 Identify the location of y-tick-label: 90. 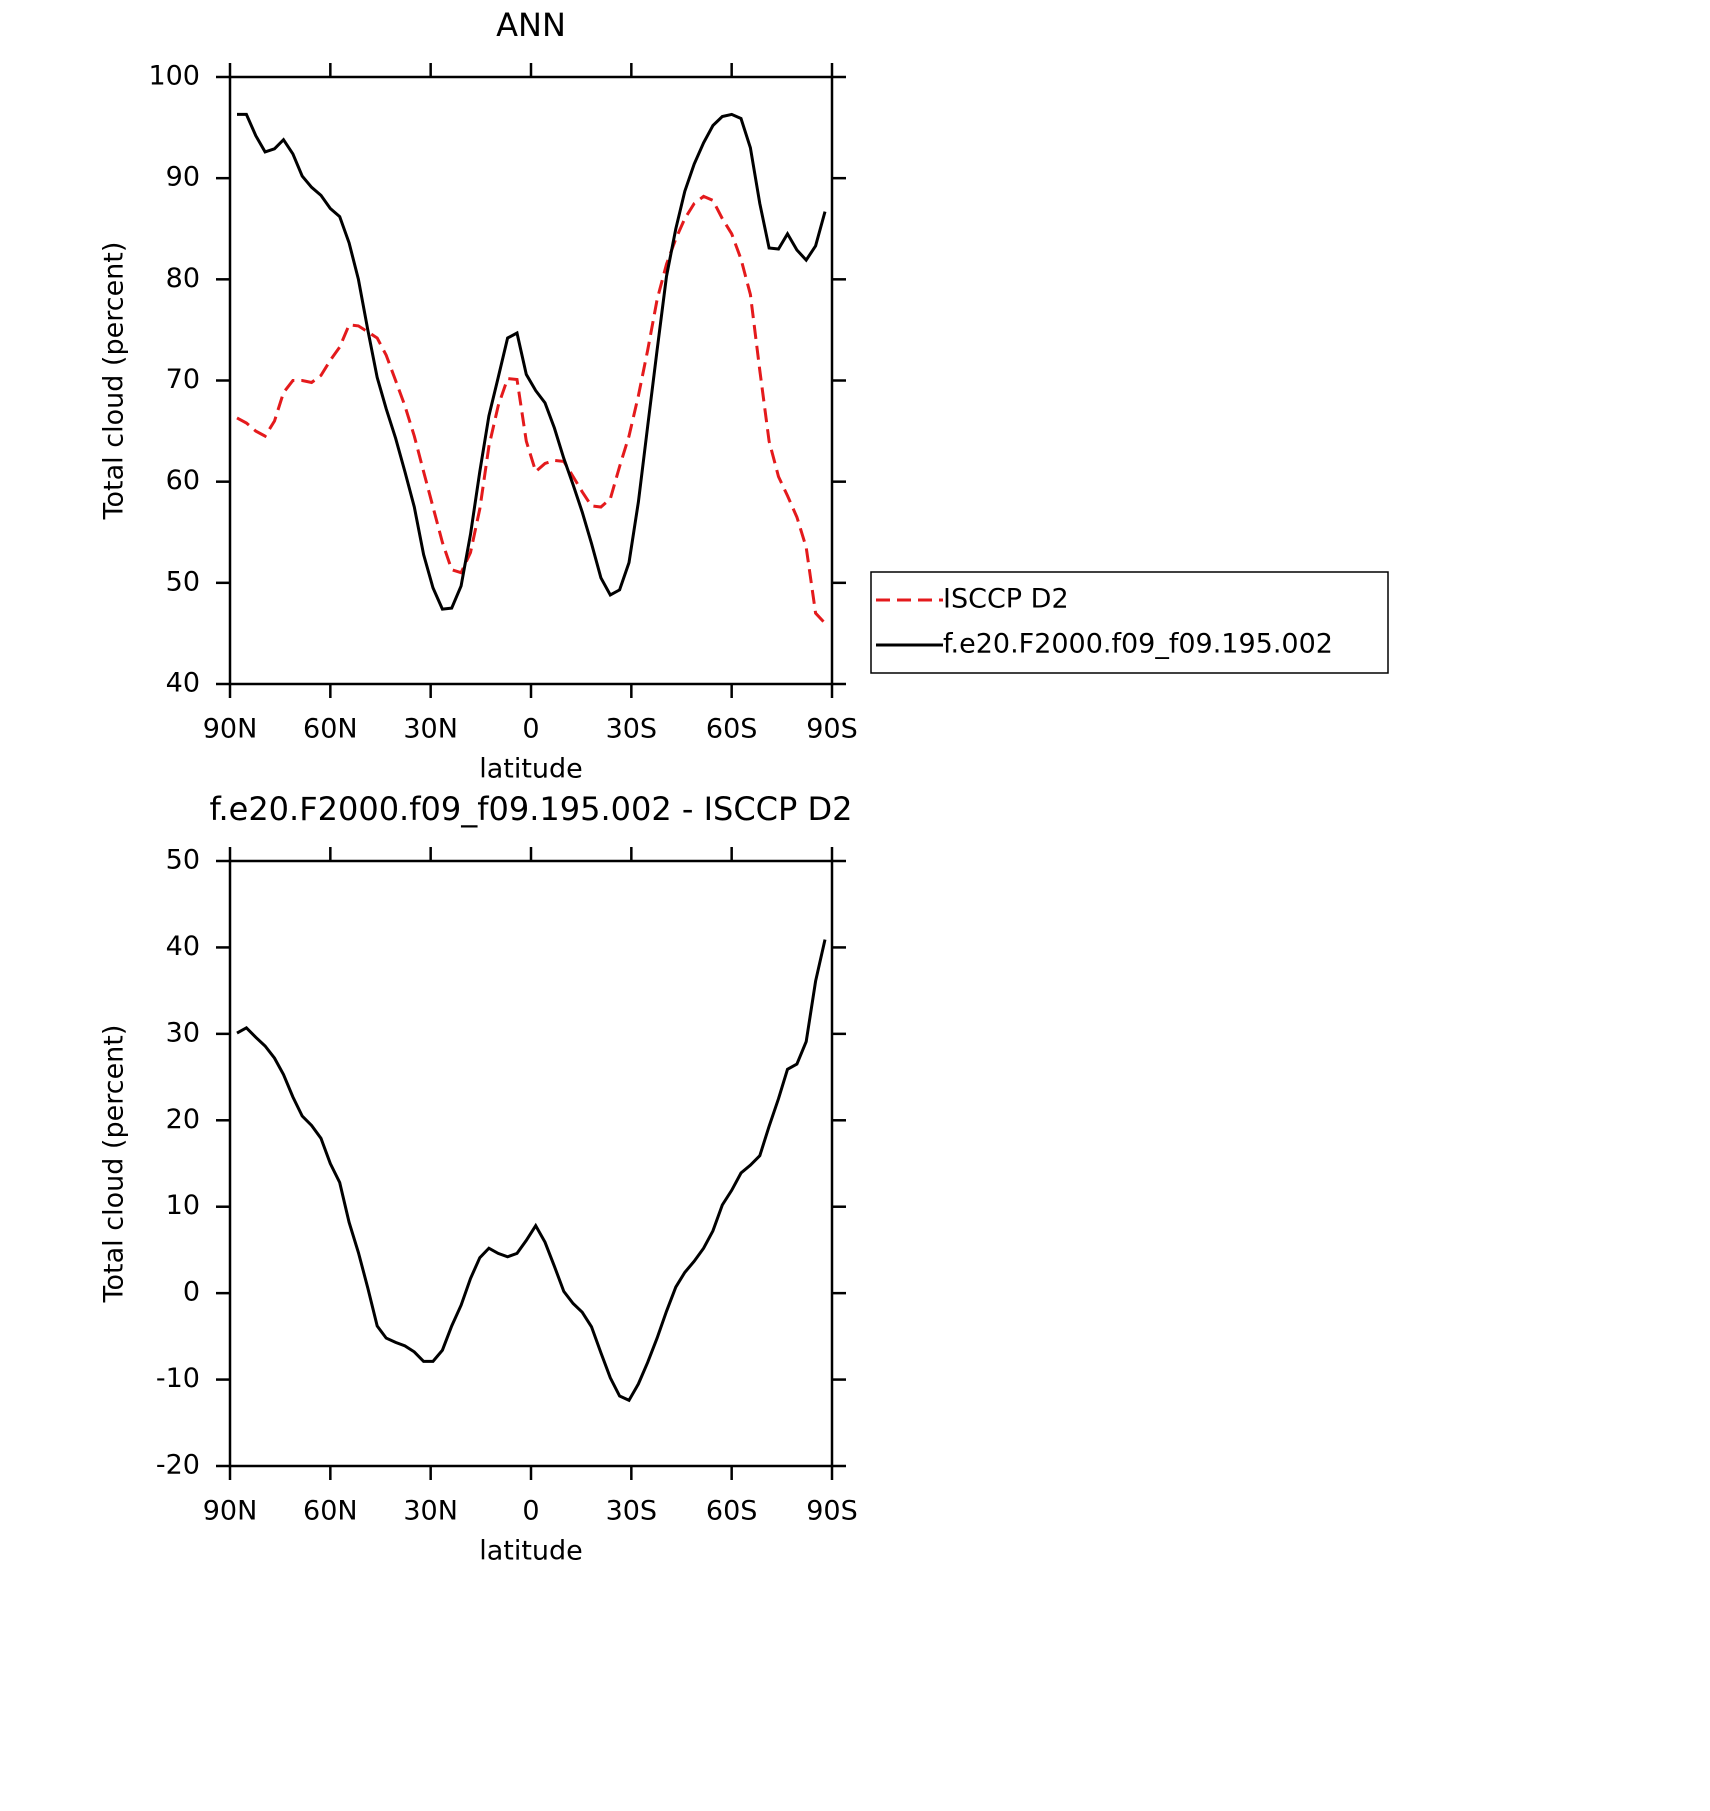
(183, 177).